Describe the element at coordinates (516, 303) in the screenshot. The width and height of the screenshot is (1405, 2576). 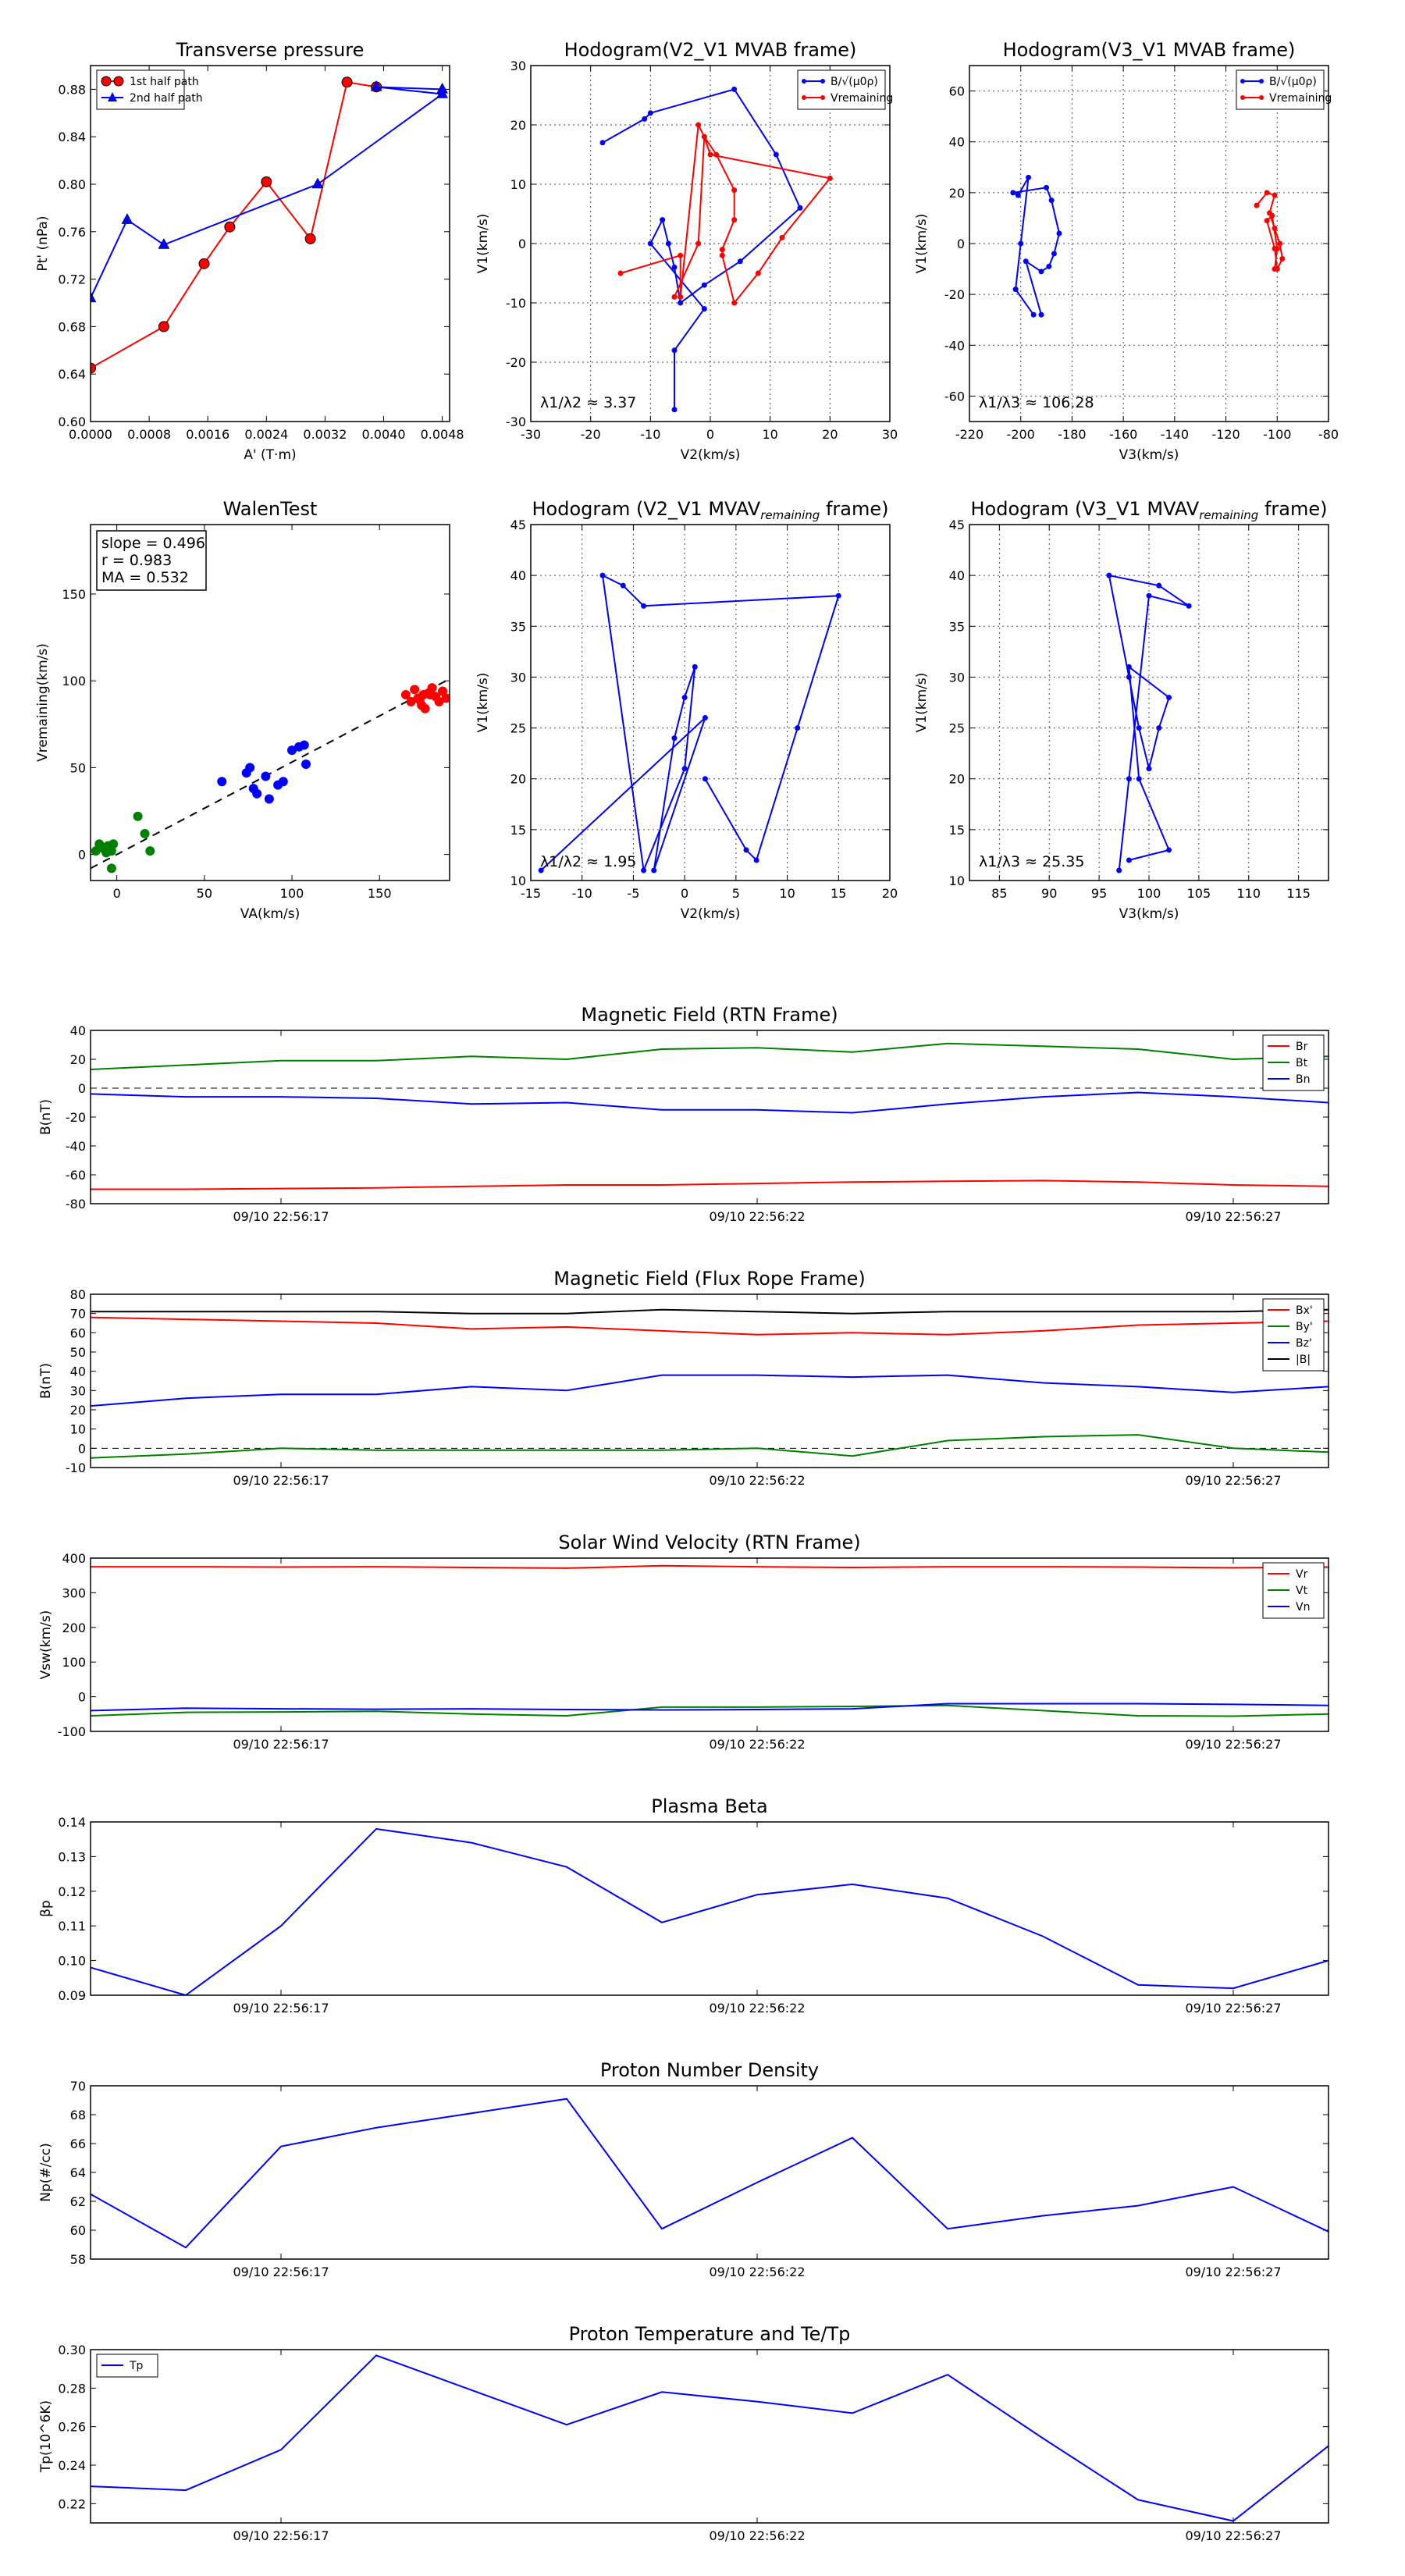
I see `y-tick-label: -10` at that location.